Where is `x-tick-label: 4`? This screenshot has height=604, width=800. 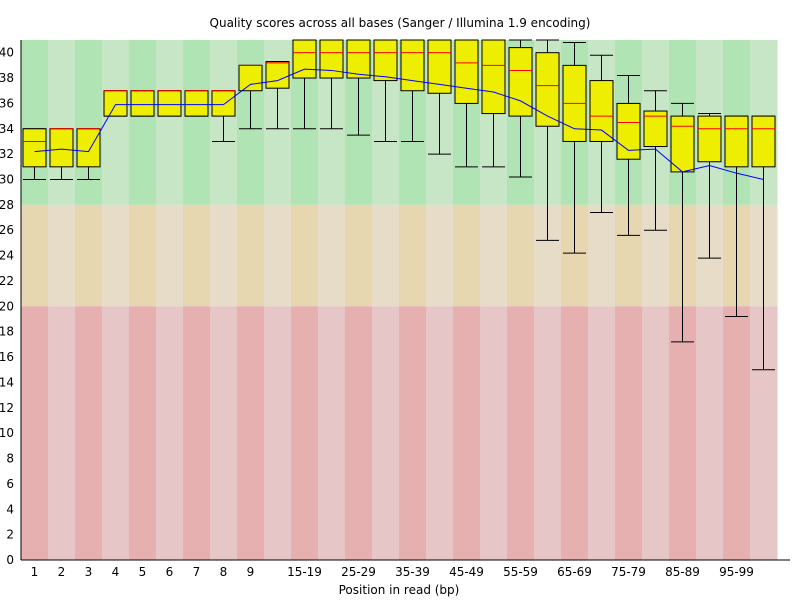
x-tick-label: 4 is located at coordinates (116, 572).